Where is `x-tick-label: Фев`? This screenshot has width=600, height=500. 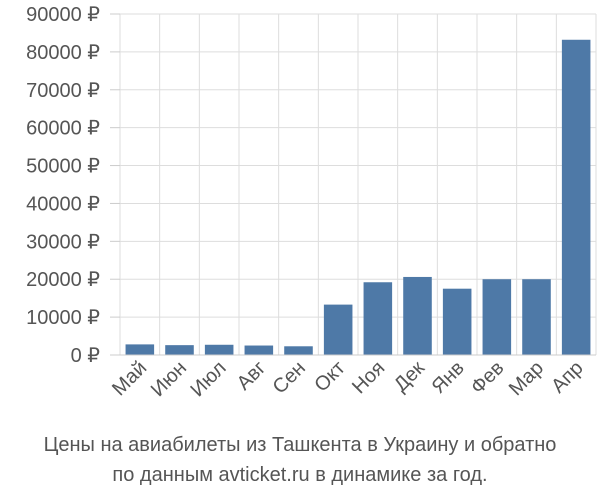 x-tick-label: Фев is located at coordinates (488, 378).